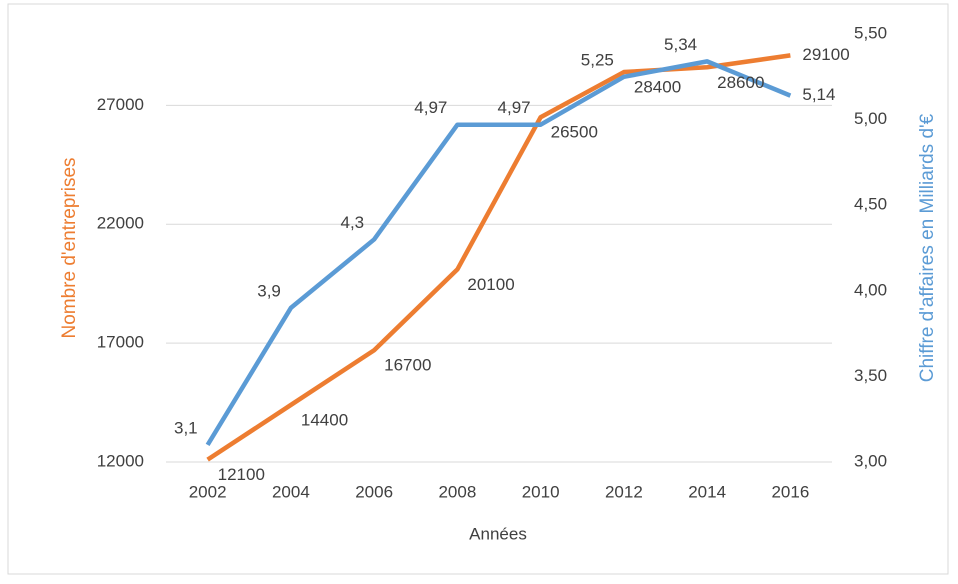 The height and width of the screenshot is (584, 958). I want to click on y2-tick-label: 5,50, so click(870, 32).